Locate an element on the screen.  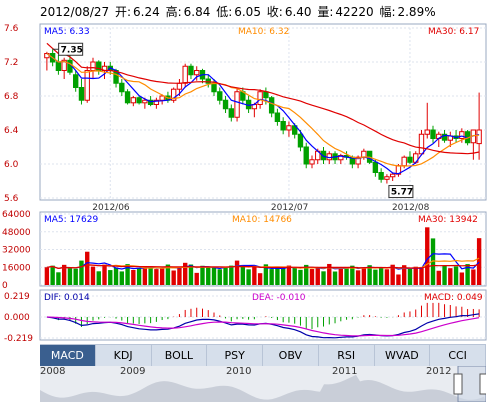
price-ma30-label: MA30: 6.17 is located at coordinates (453, 32).